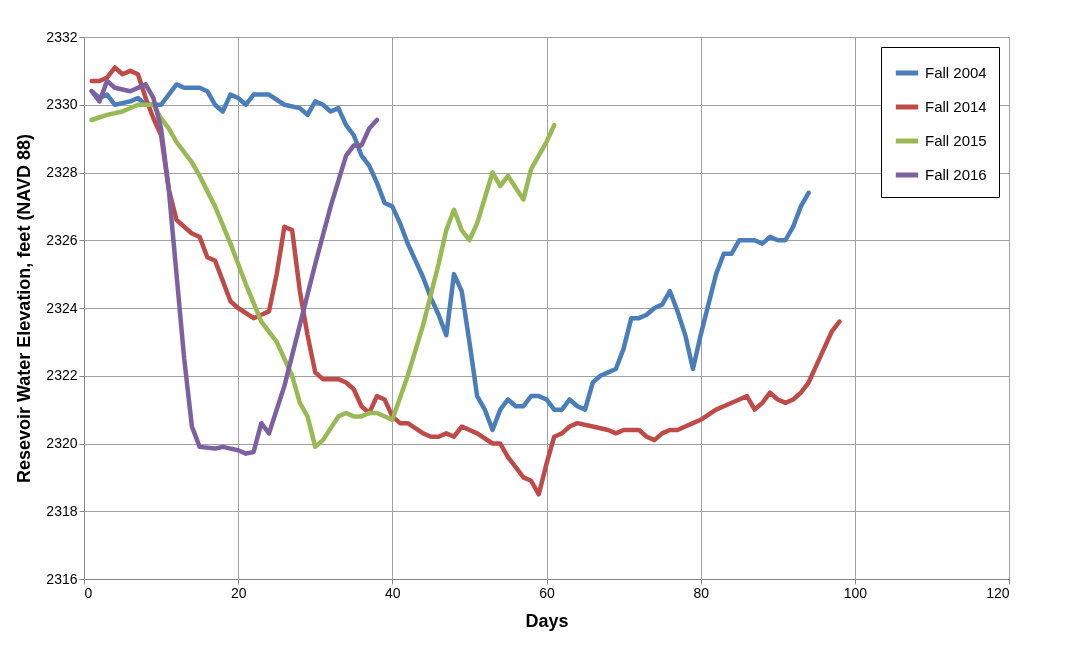 The height and width of the screenshot is (659, 1066). I want to click on legend-label: Fall 2014, so click(956, 106).